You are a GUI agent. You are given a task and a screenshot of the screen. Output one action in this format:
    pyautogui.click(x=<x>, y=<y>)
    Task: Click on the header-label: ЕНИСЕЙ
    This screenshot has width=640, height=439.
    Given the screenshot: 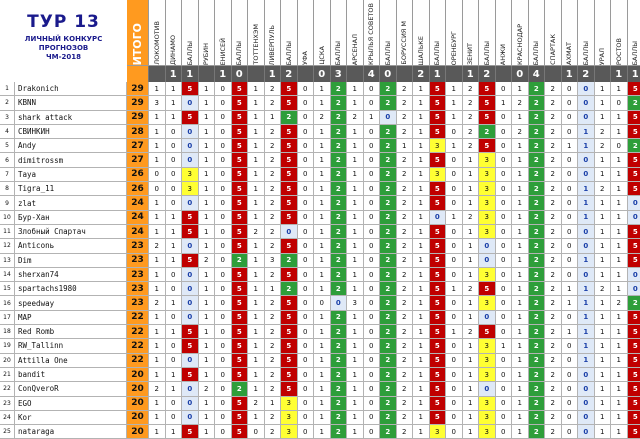 What is the action you would take?
    pyautogui.click(x=223, y=50)
    